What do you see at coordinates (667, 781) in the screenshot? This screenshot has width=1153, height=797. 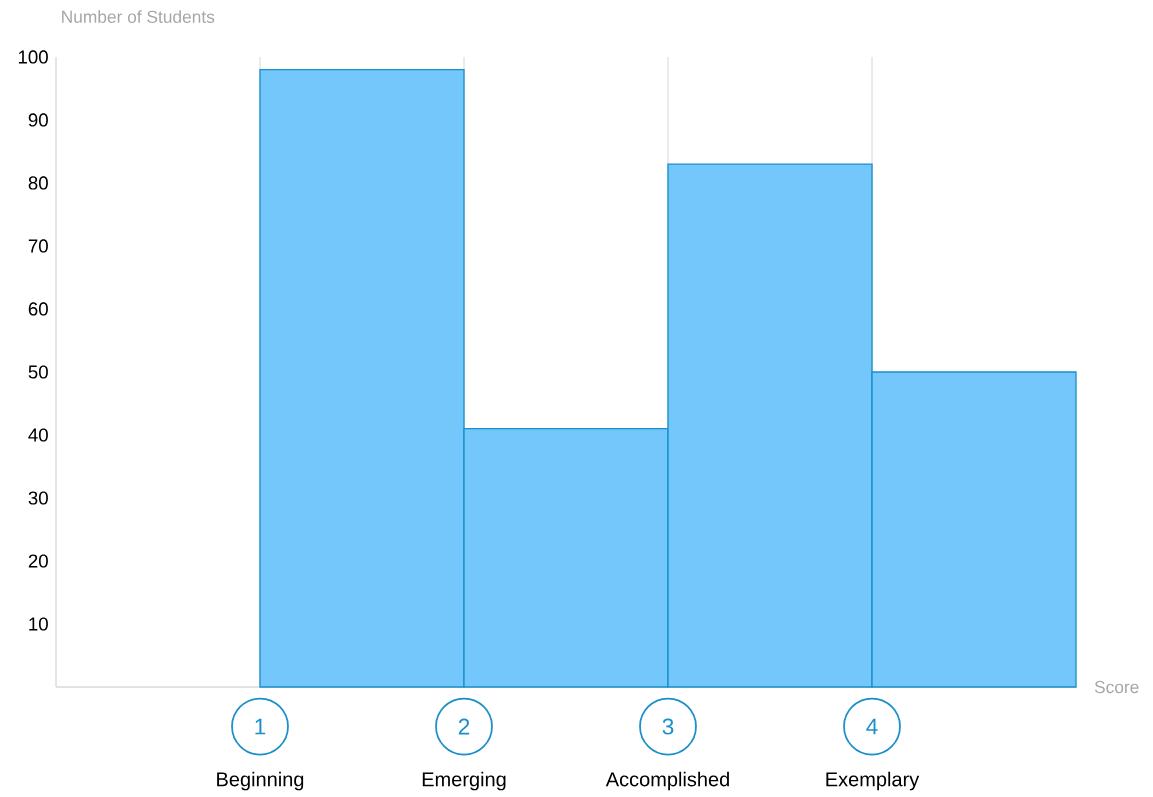 I see `text: Accomplished` at bounding box center [667, 781].